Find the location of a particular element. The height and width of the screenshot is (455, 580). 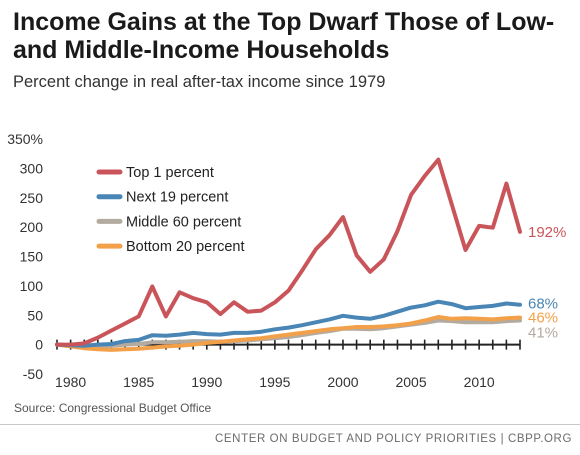

series-end-label: 46% is located at coordinates (543, 318).